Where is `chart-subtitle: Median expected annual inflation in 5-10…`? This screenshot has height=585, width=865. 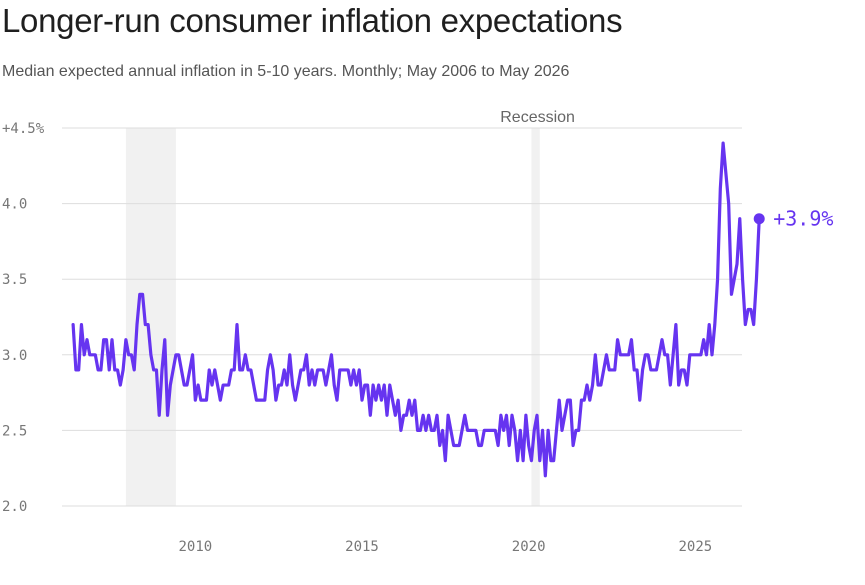
chart-subtitle: Median expected annual inflation in 5-10… is located at coordinates (286, 71).